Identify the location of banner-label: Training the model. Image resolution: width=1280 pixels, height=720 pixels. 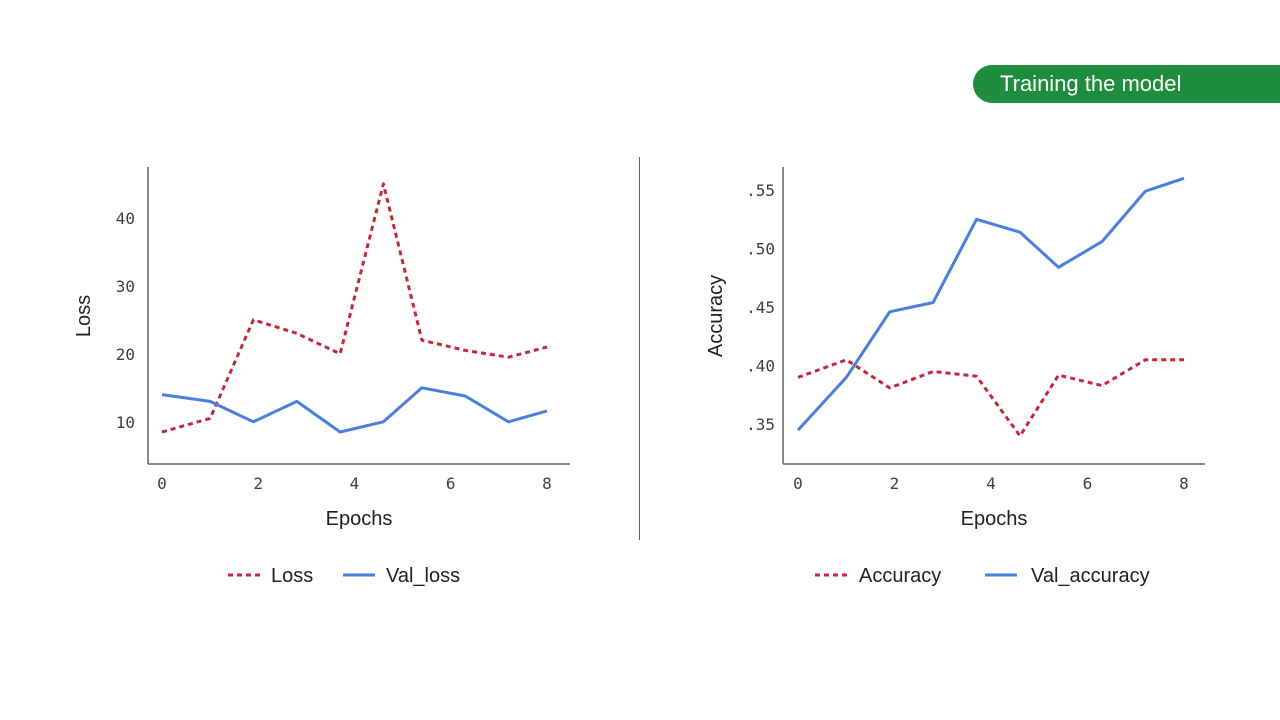
(1091, 83).